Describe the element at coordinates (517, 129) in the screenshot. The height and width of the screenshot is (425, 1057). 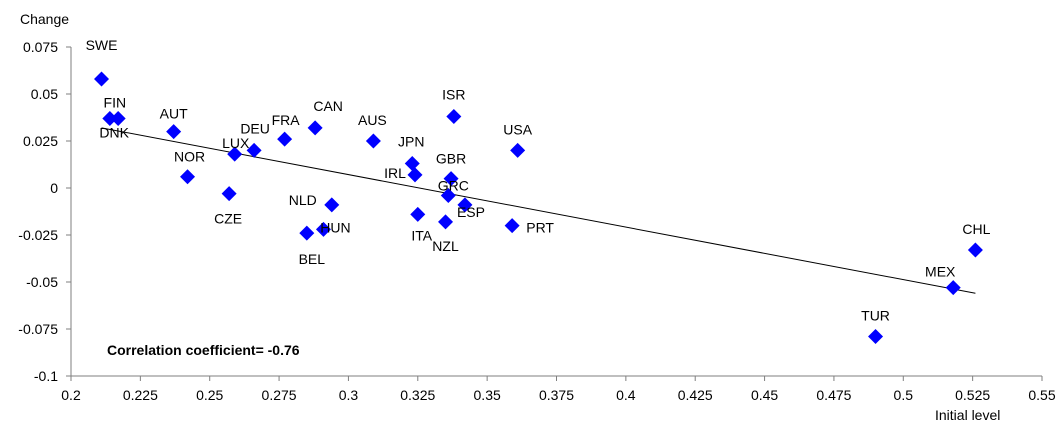
I see `point-label-usa: USA` at that location.